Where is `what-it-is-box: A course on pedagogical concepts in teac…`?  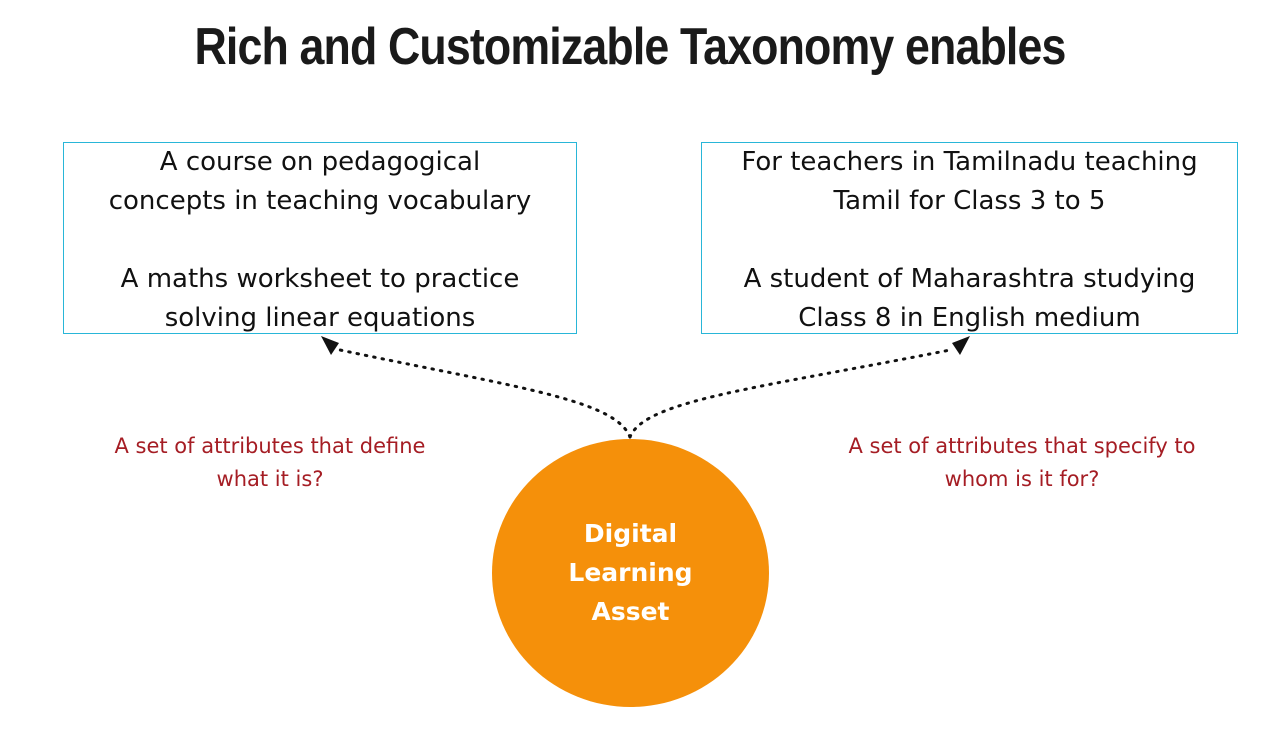
what-it-is-box: A course on pedagogical concepts in teac… is located at coordinates (320, 238).